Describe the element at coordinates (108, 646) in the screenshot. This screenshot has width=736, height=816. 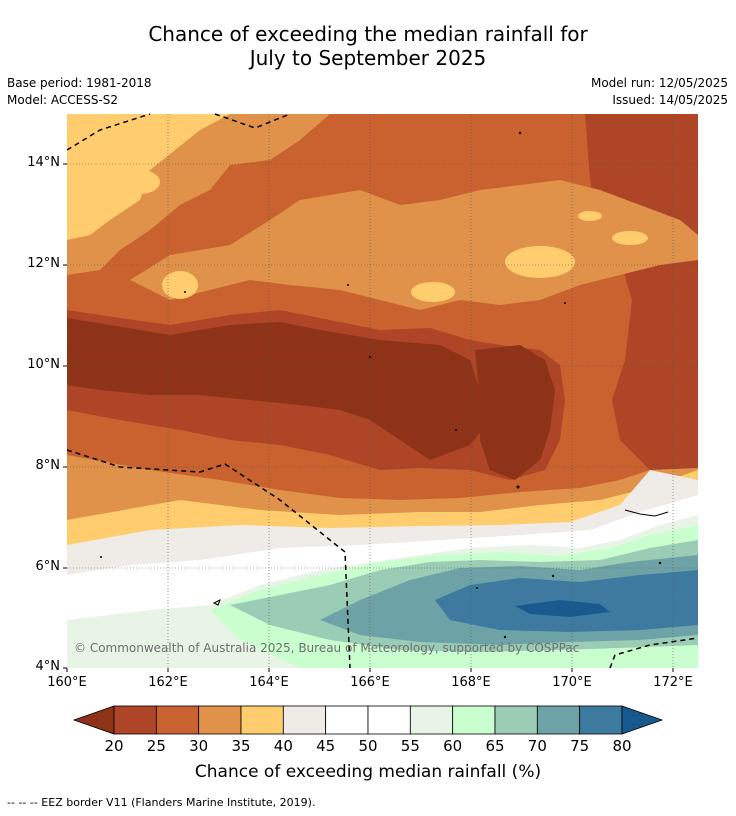
I see `field-60-65-sw` at that location.